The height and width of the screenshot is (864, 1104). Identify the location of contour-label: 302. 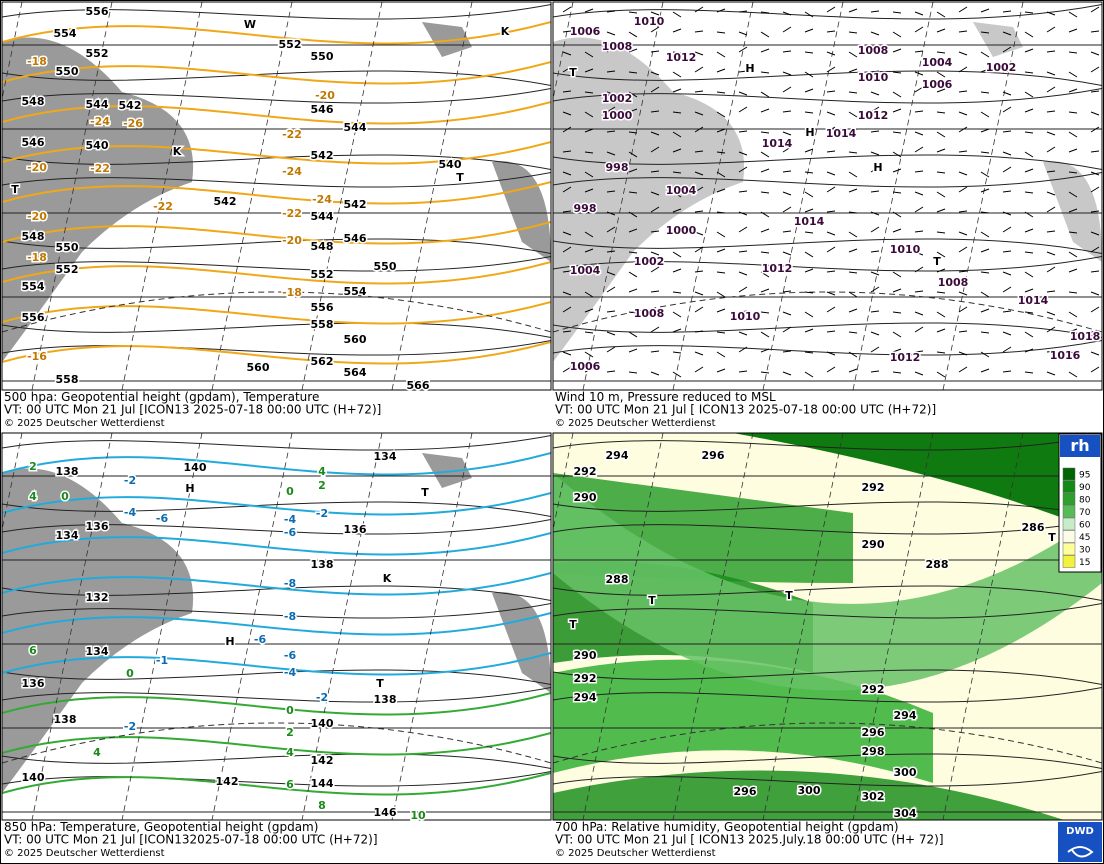
(873, 796).